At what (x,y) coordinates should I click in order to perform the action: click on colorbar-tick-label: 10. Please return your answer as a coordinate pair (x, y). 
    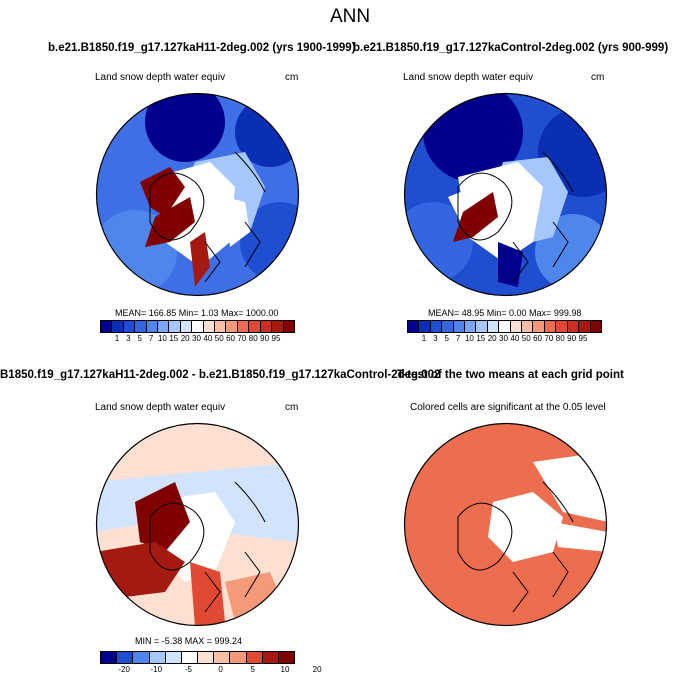
    Looking at the image, I should click on (162, 338).